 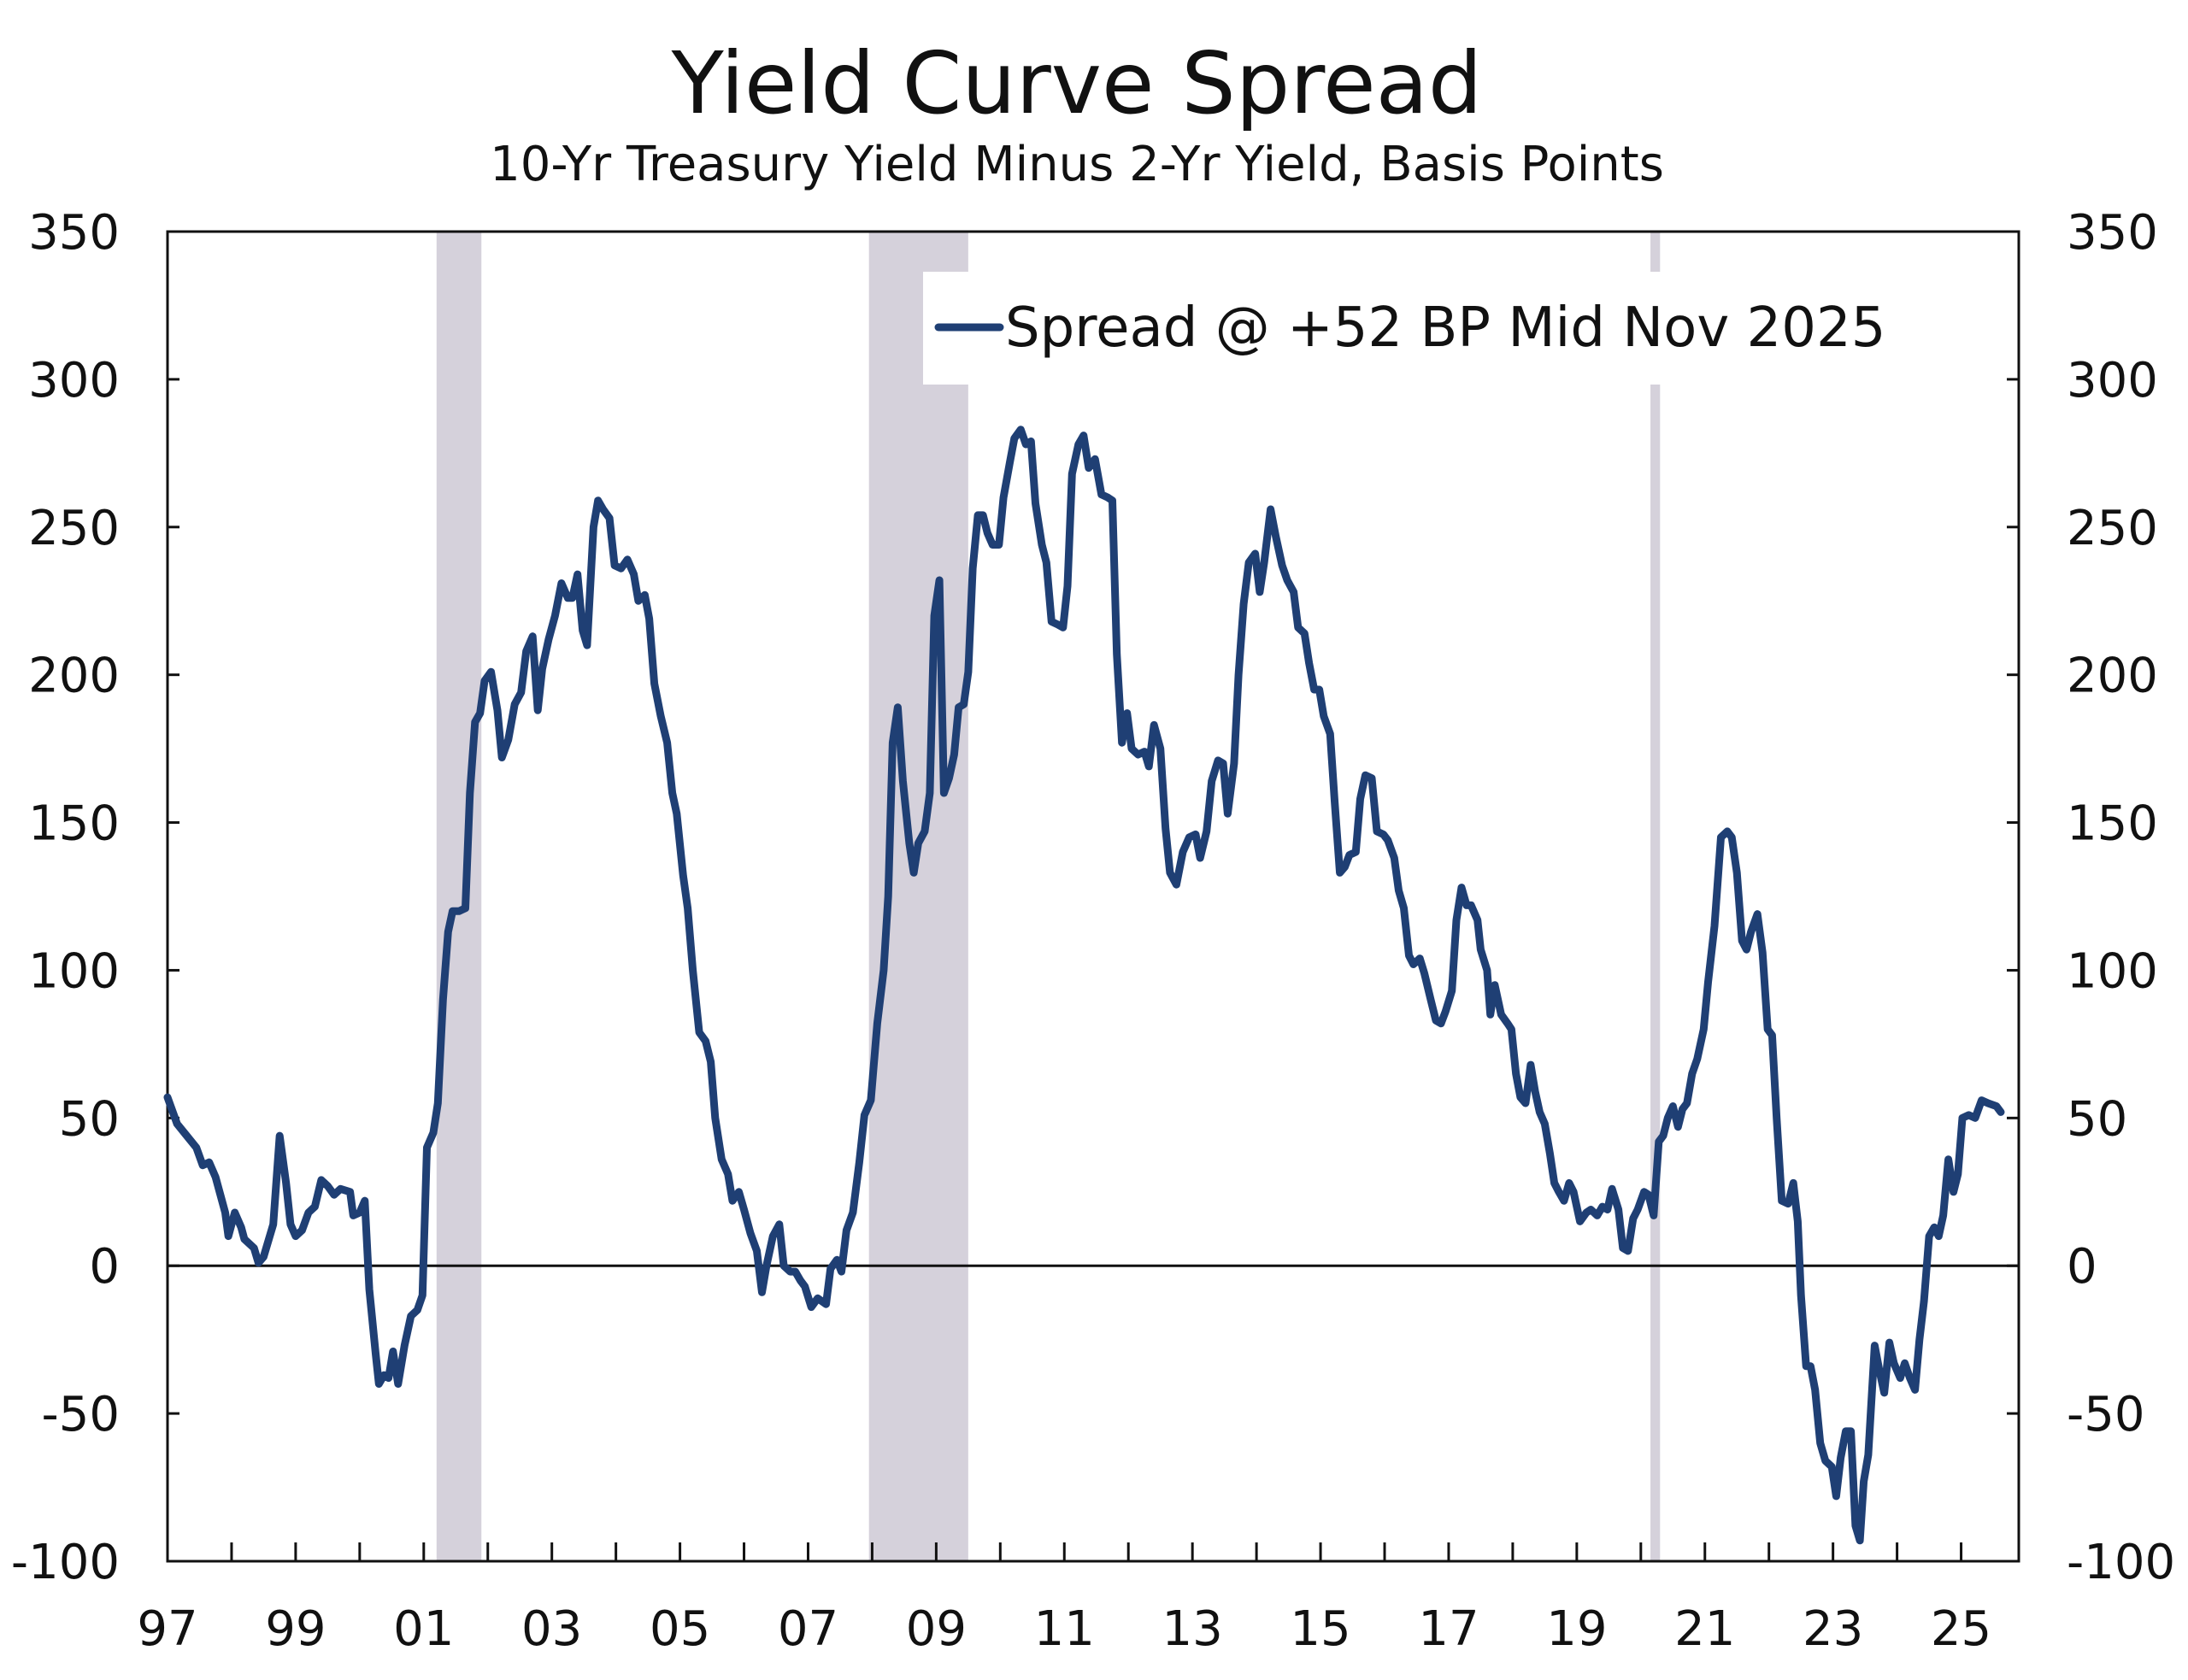 What do you see at coordinates (1064, 1629) in the screenshot?
I see `x-tick-label: 11` at bounding box center [1064, 1629].